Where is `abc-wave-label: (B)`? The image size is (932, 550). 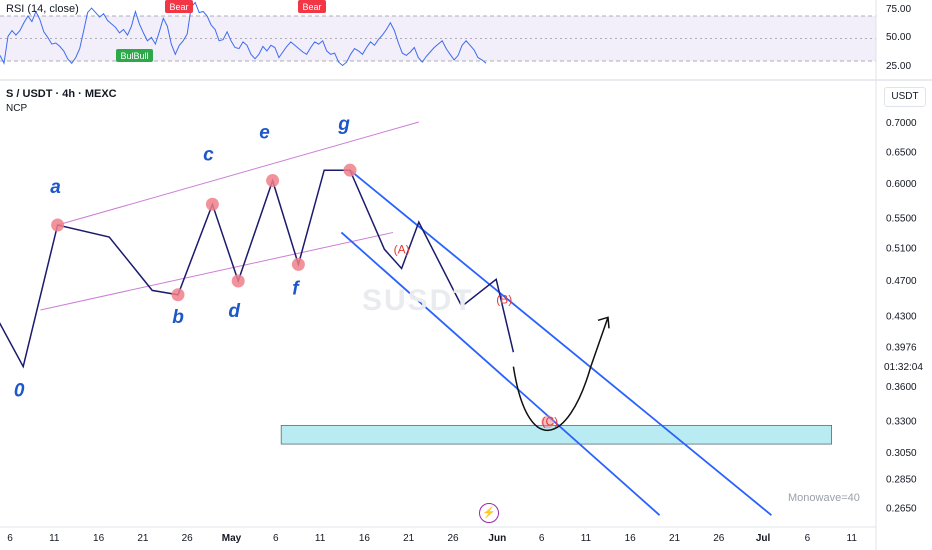 abc-wave-label: (B) is located at coordinates (504, 299).